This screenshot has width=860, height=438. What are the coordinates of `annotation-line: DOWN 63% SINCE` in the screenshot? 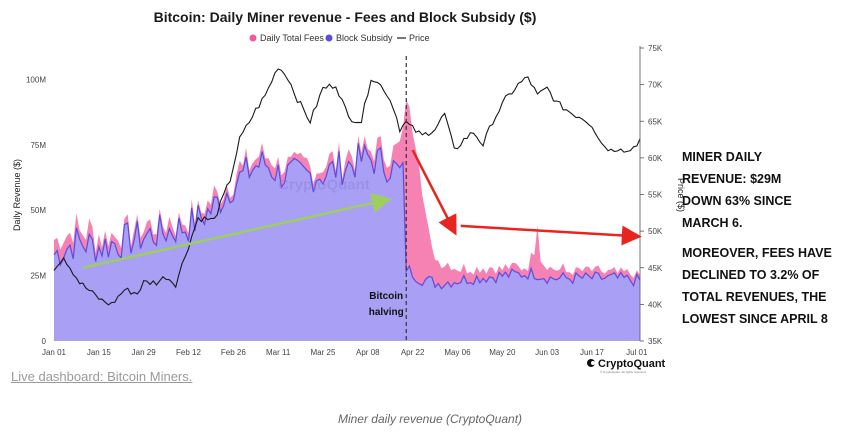 It's located at (737, 201).